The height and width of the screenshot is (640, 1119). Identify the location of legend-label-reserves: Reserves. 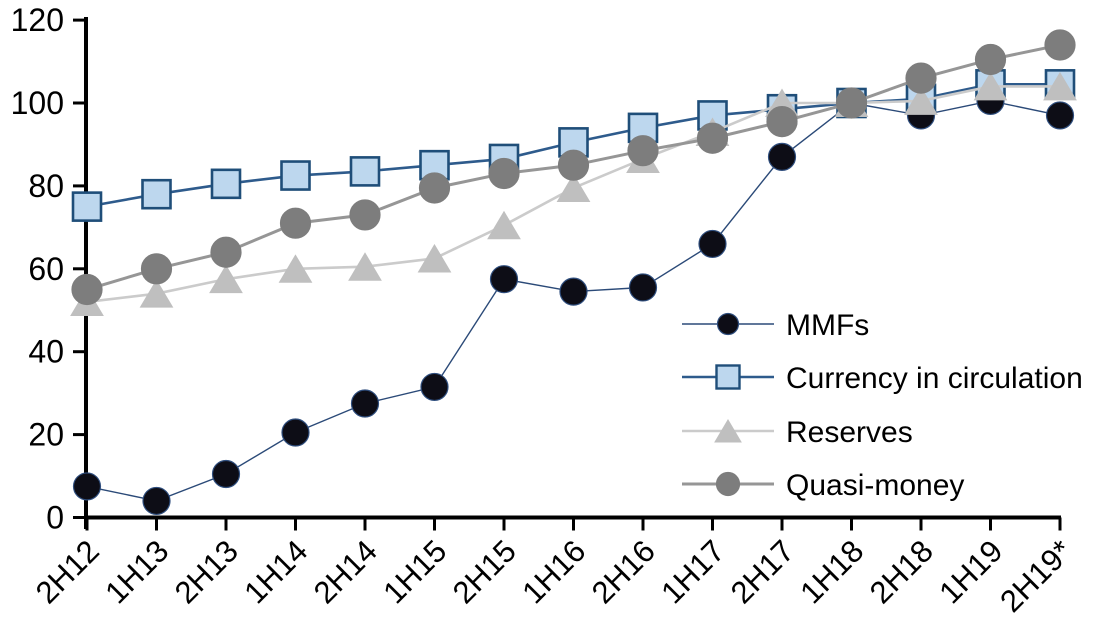
(849, 432).